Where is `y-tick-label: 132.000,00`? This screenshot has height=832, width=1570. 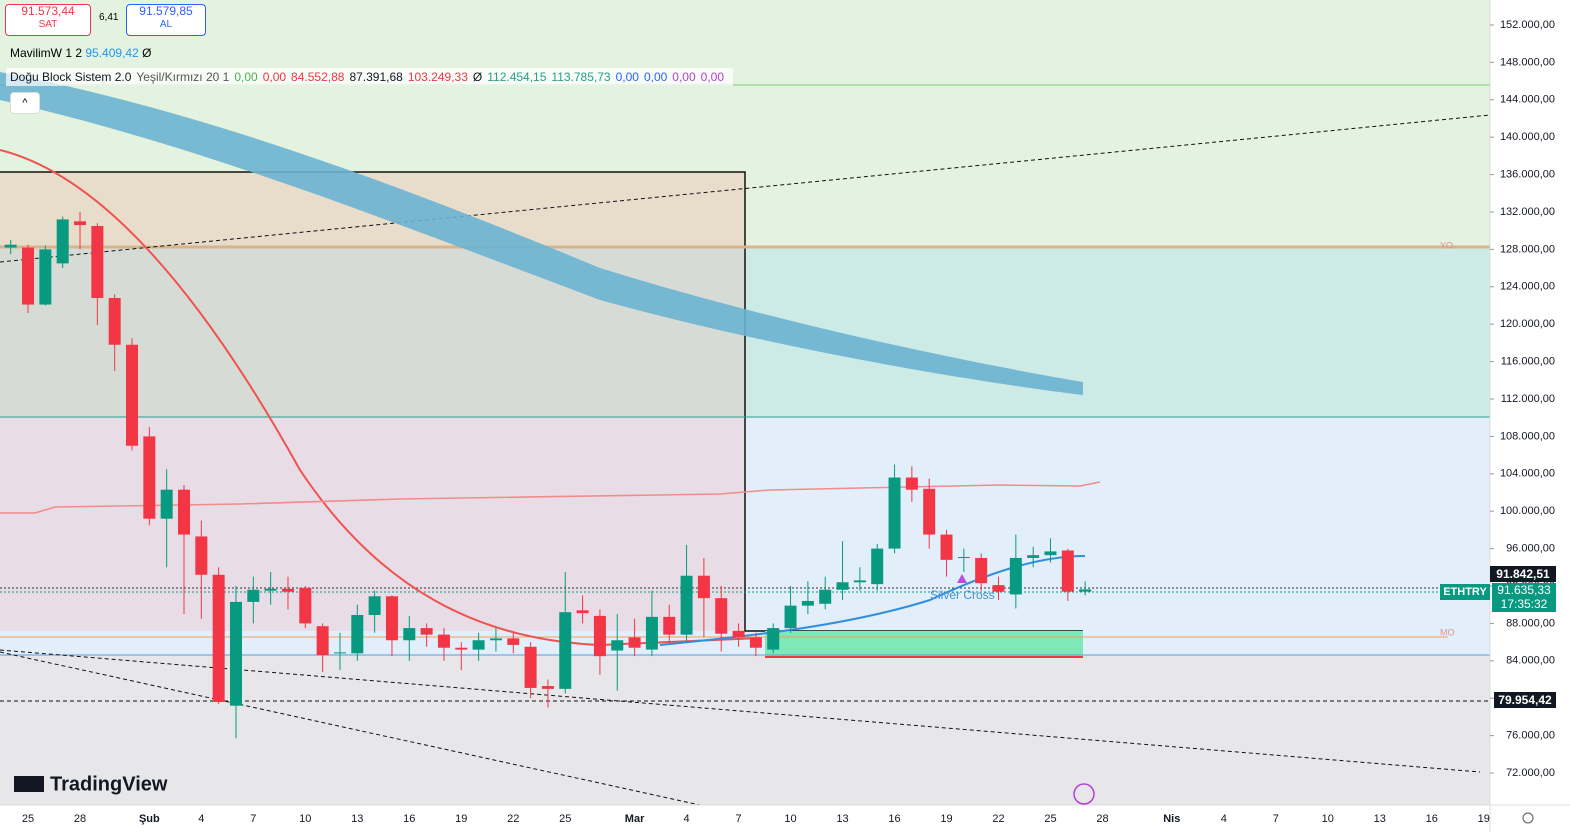
y-tick-label: 132.000,00 is located at coordinates (1527, 212).